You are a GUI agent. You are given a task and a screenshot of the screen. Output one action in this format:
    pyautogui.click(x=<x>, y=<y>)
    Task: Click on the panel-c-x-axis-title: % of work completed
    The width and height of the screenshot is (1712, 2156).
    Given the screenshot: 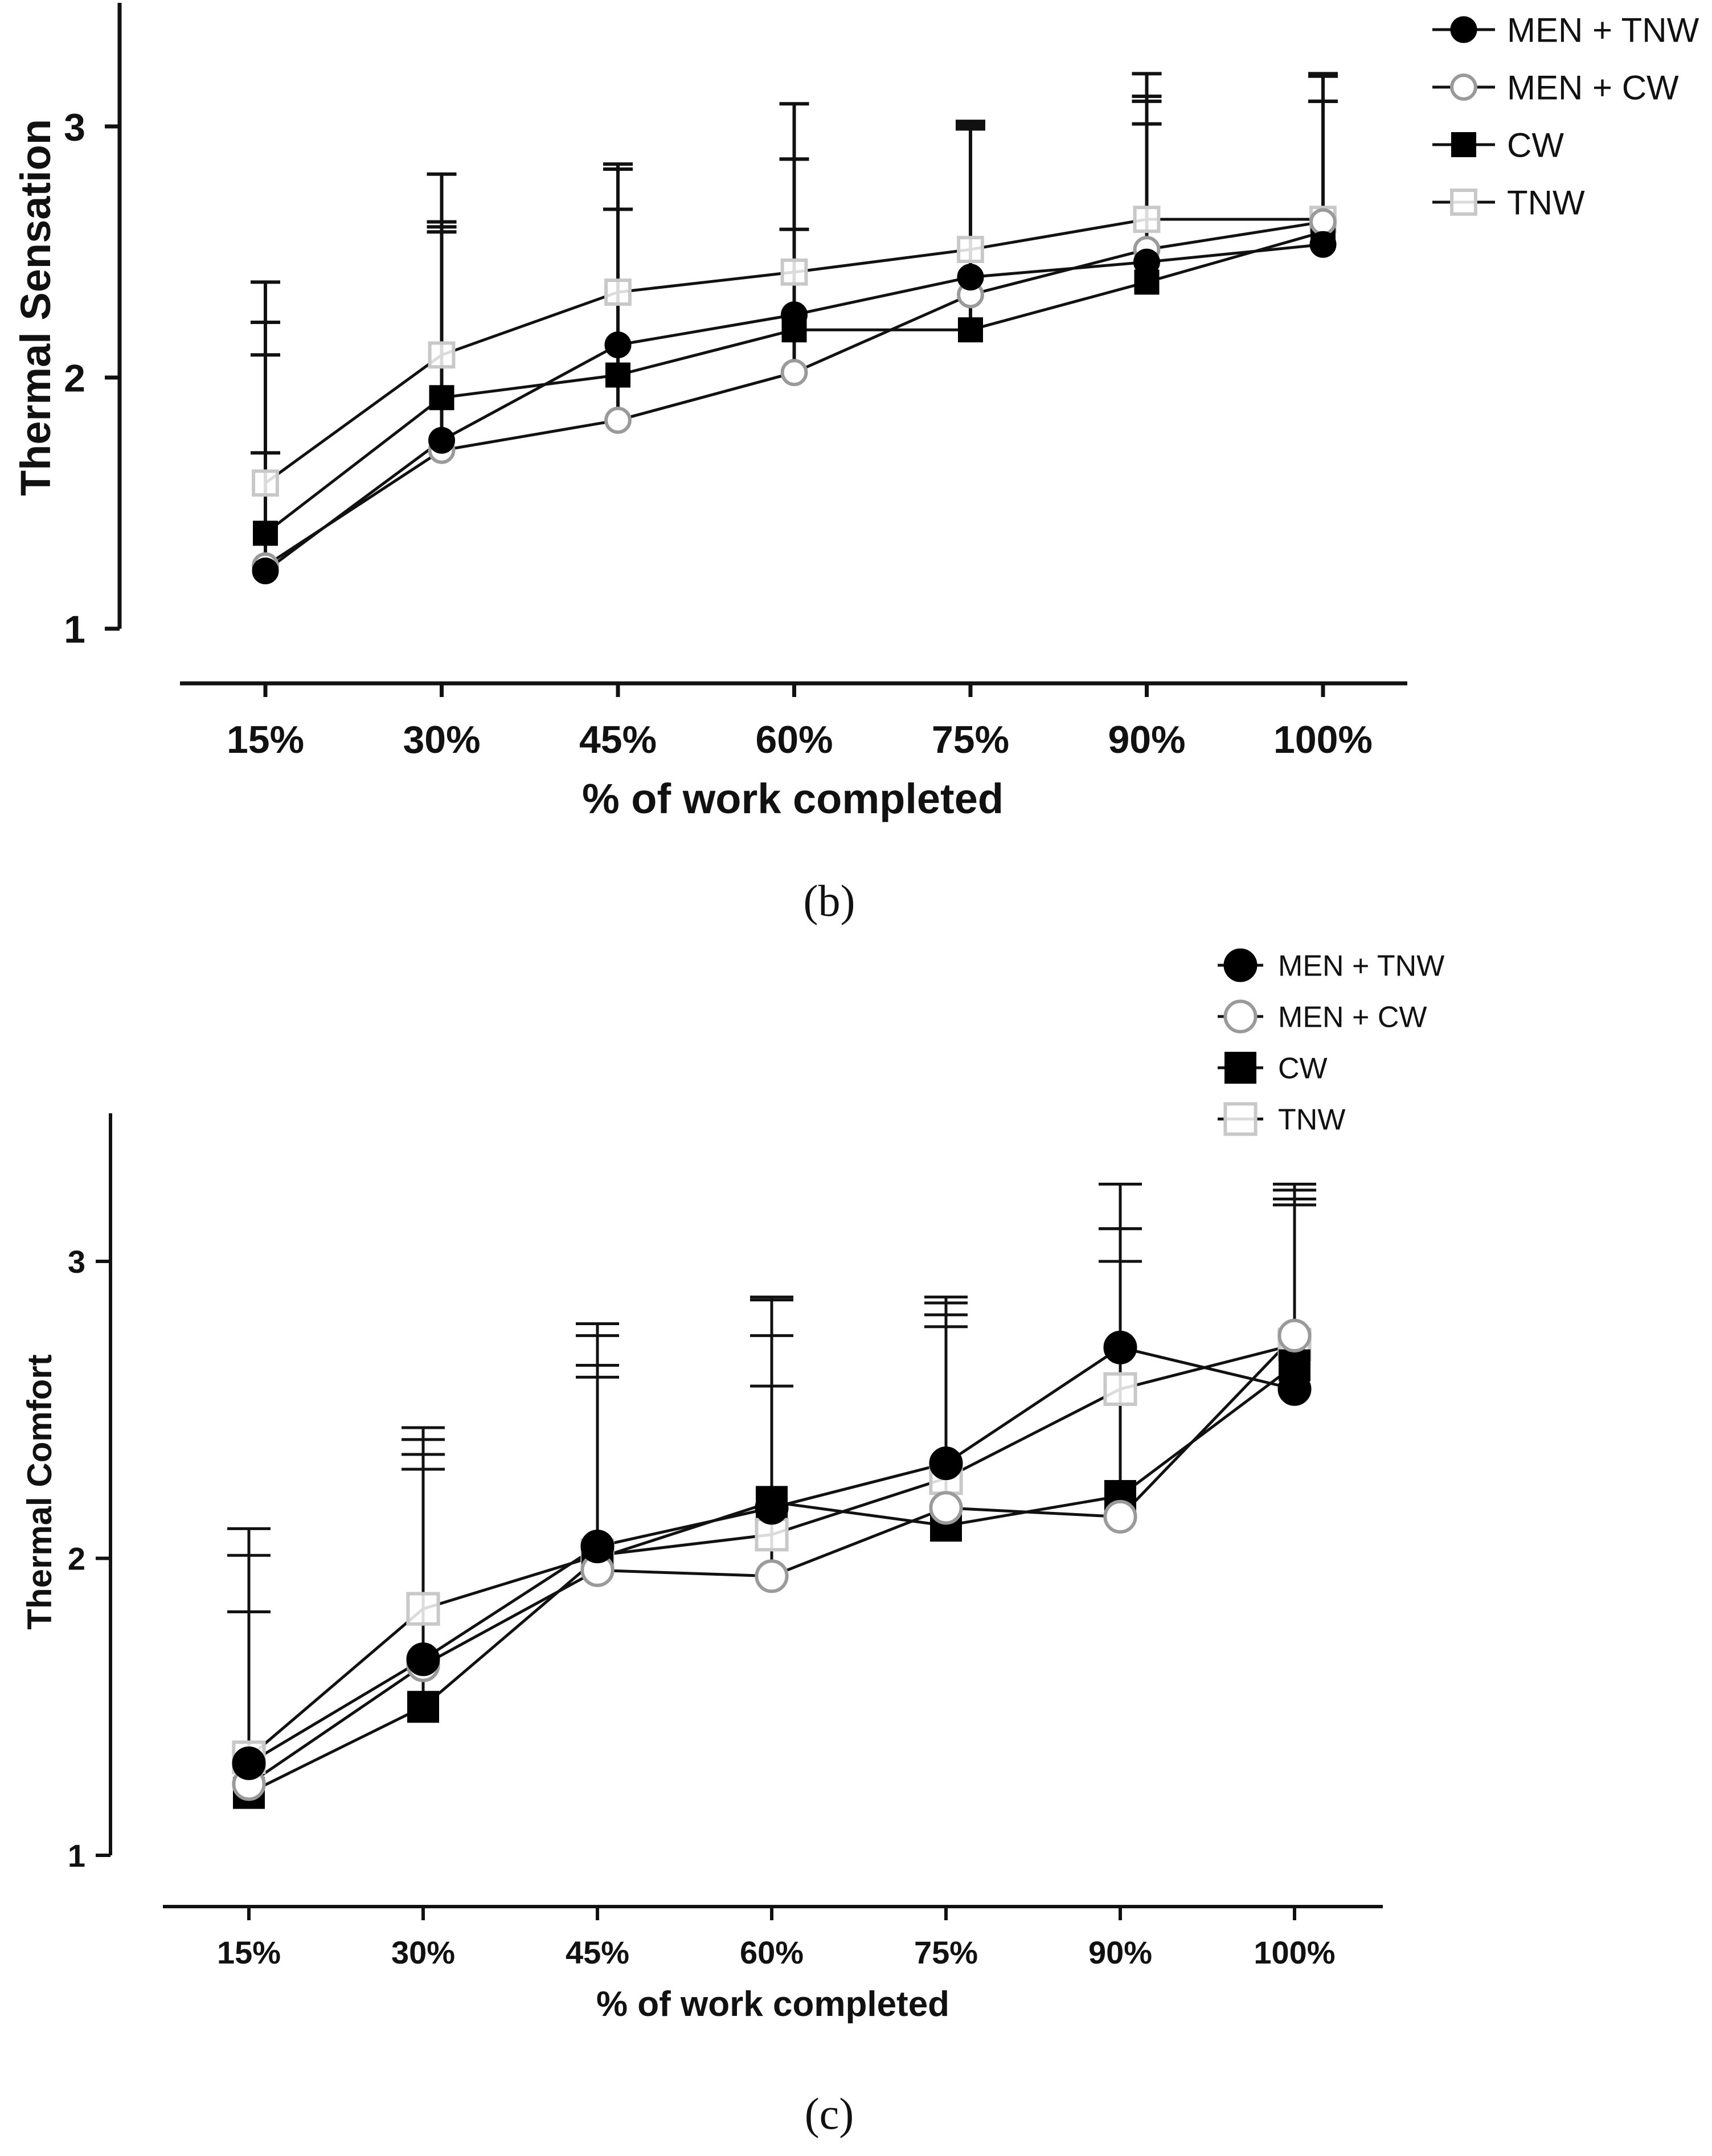 What is the action you would take?
    pyautogui.click(x=772, y=2004)
    